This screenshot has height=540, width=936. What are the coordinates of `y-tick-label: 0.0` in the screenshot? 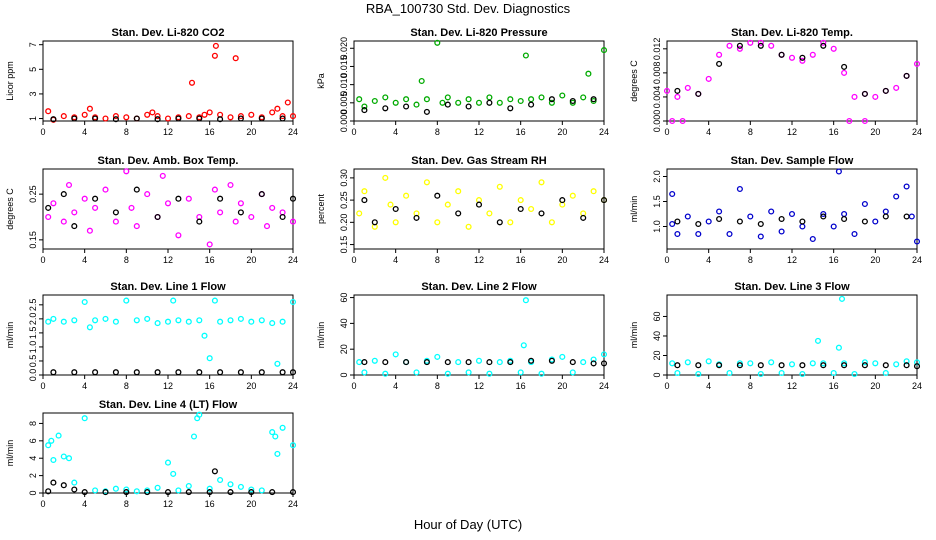 It's located at (33, 375).